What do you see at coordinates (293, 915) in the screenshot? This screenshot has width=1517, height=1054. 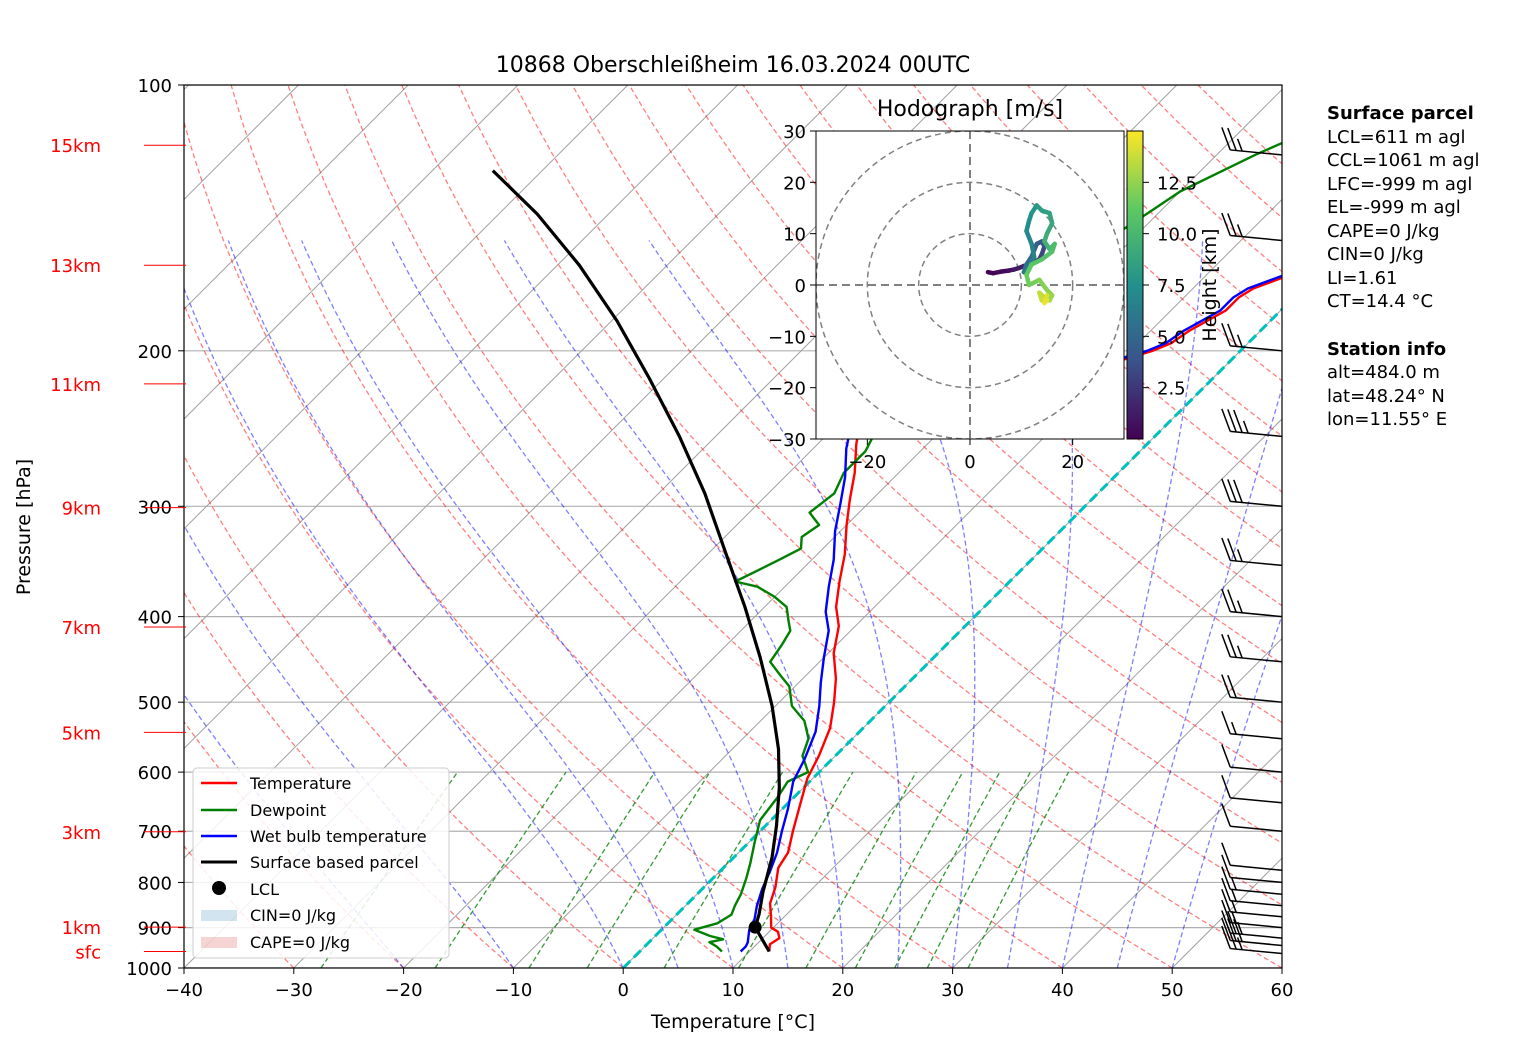 I see `legend-label-cin: CIN=0 J/kg` at bounding box center [293, 915].